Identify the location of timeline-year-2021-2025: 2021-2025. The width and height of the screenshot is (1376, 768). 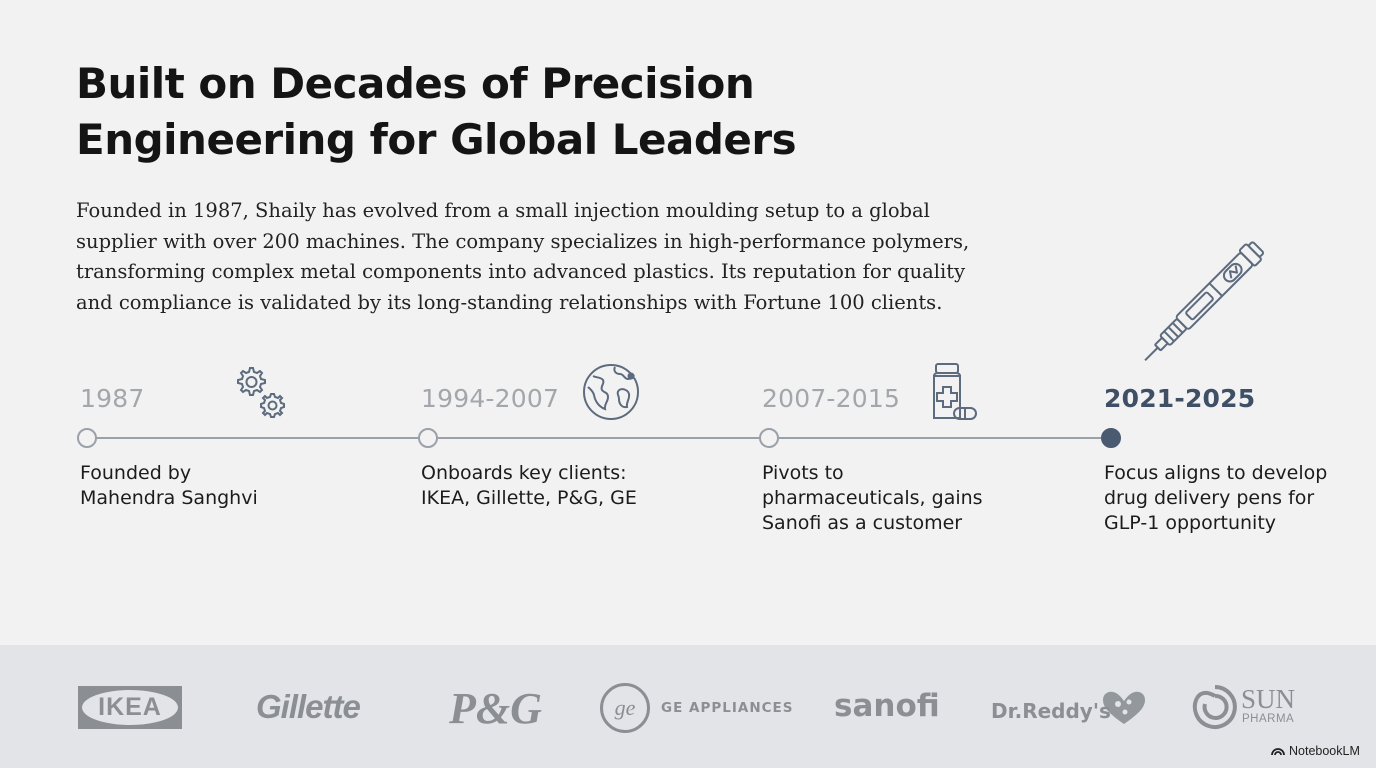
(1180, 398).